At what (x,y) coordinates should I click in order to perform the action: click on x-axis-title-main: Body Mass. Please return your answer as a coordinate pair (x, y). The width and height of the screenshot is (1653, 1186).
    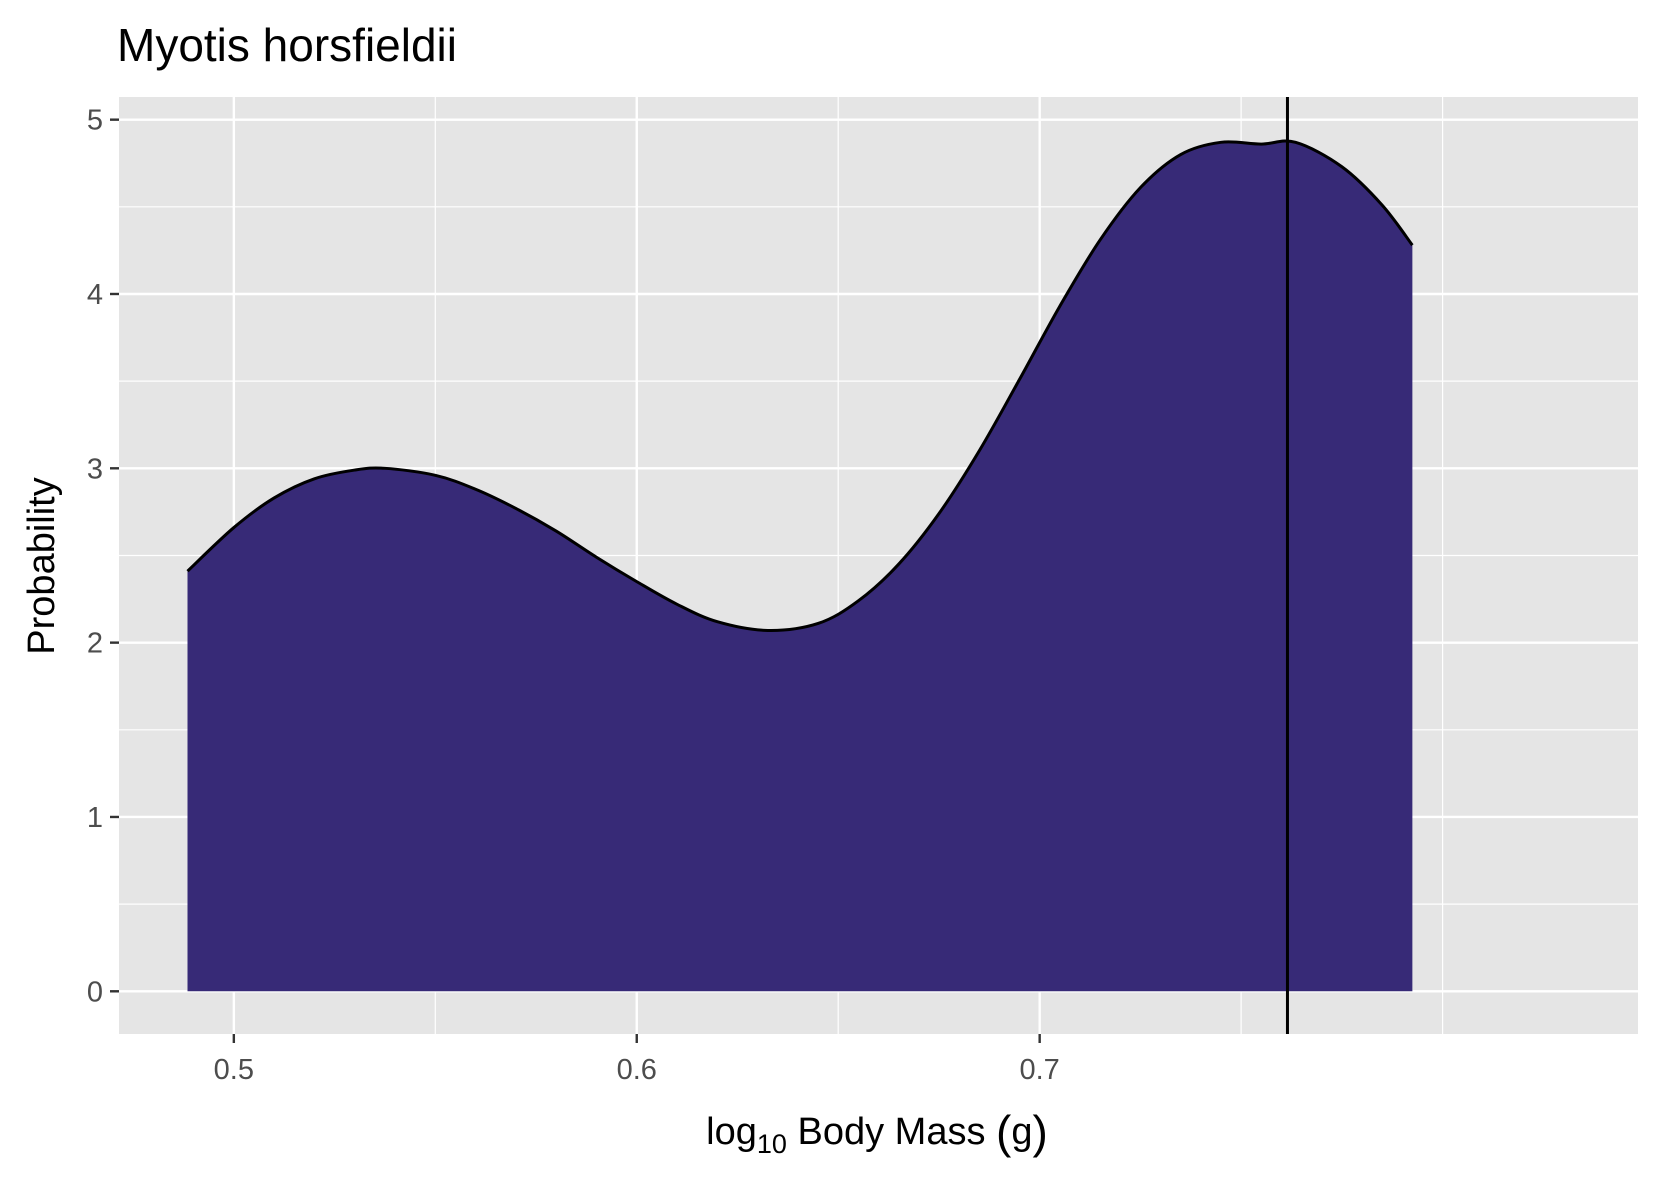
    Looking at the image, I should click on (891, 1132).